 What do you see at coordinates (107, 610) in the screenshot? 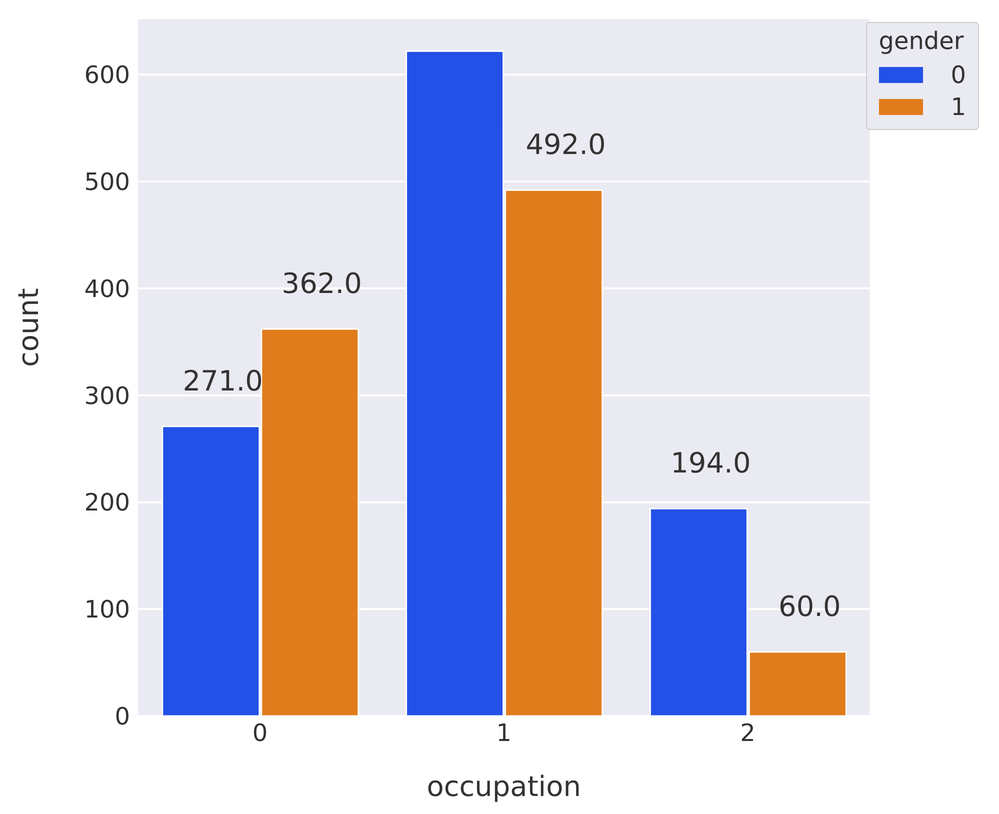
I see `y-tick-label: 100` at bounding box center [107, 610].